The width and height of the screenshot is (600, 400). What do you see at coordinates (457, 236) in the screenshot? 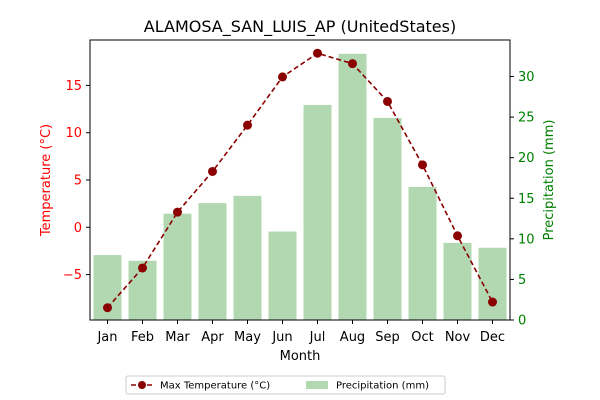
I see `temp-point-nov` at bounding box center [457, 236].